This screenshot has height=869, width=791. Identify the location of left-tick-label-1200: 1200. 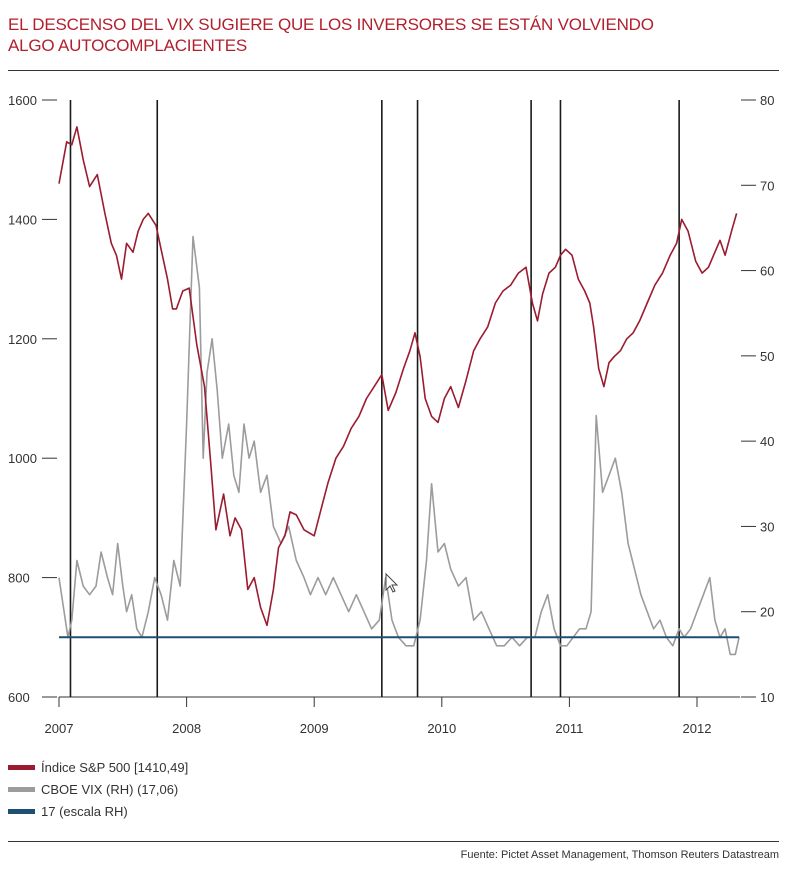
(22, 339).